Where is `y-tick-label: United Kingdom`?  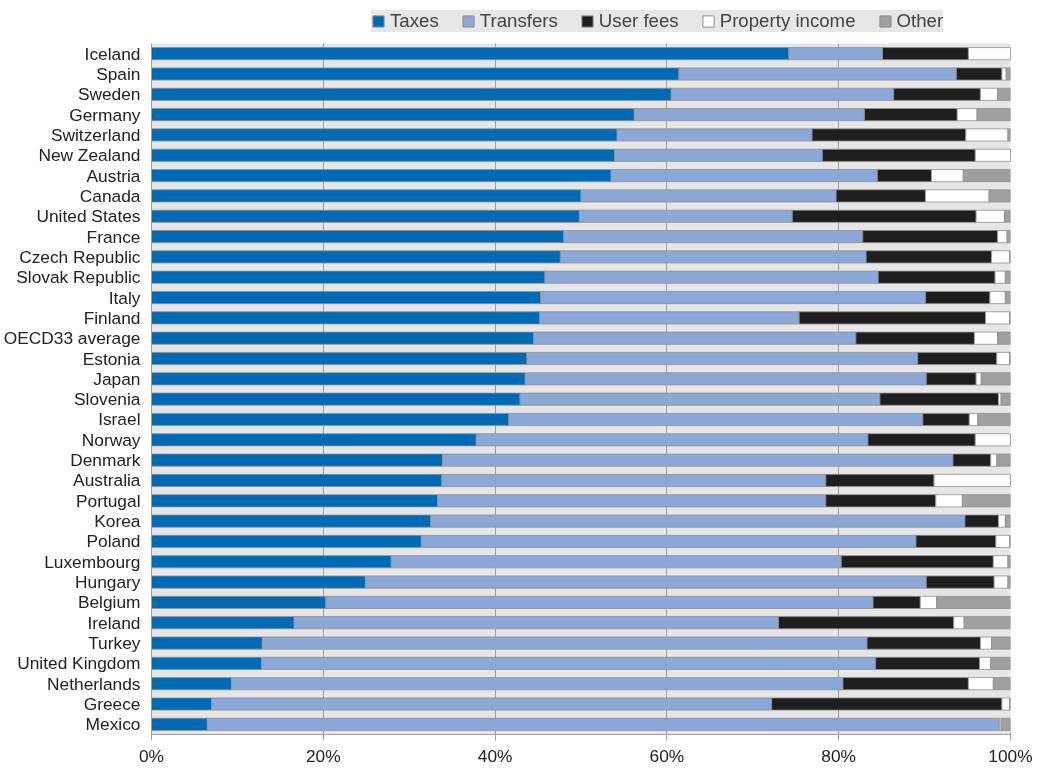 y-tick-label: United Kingdom is located at coordinates (79, 663).